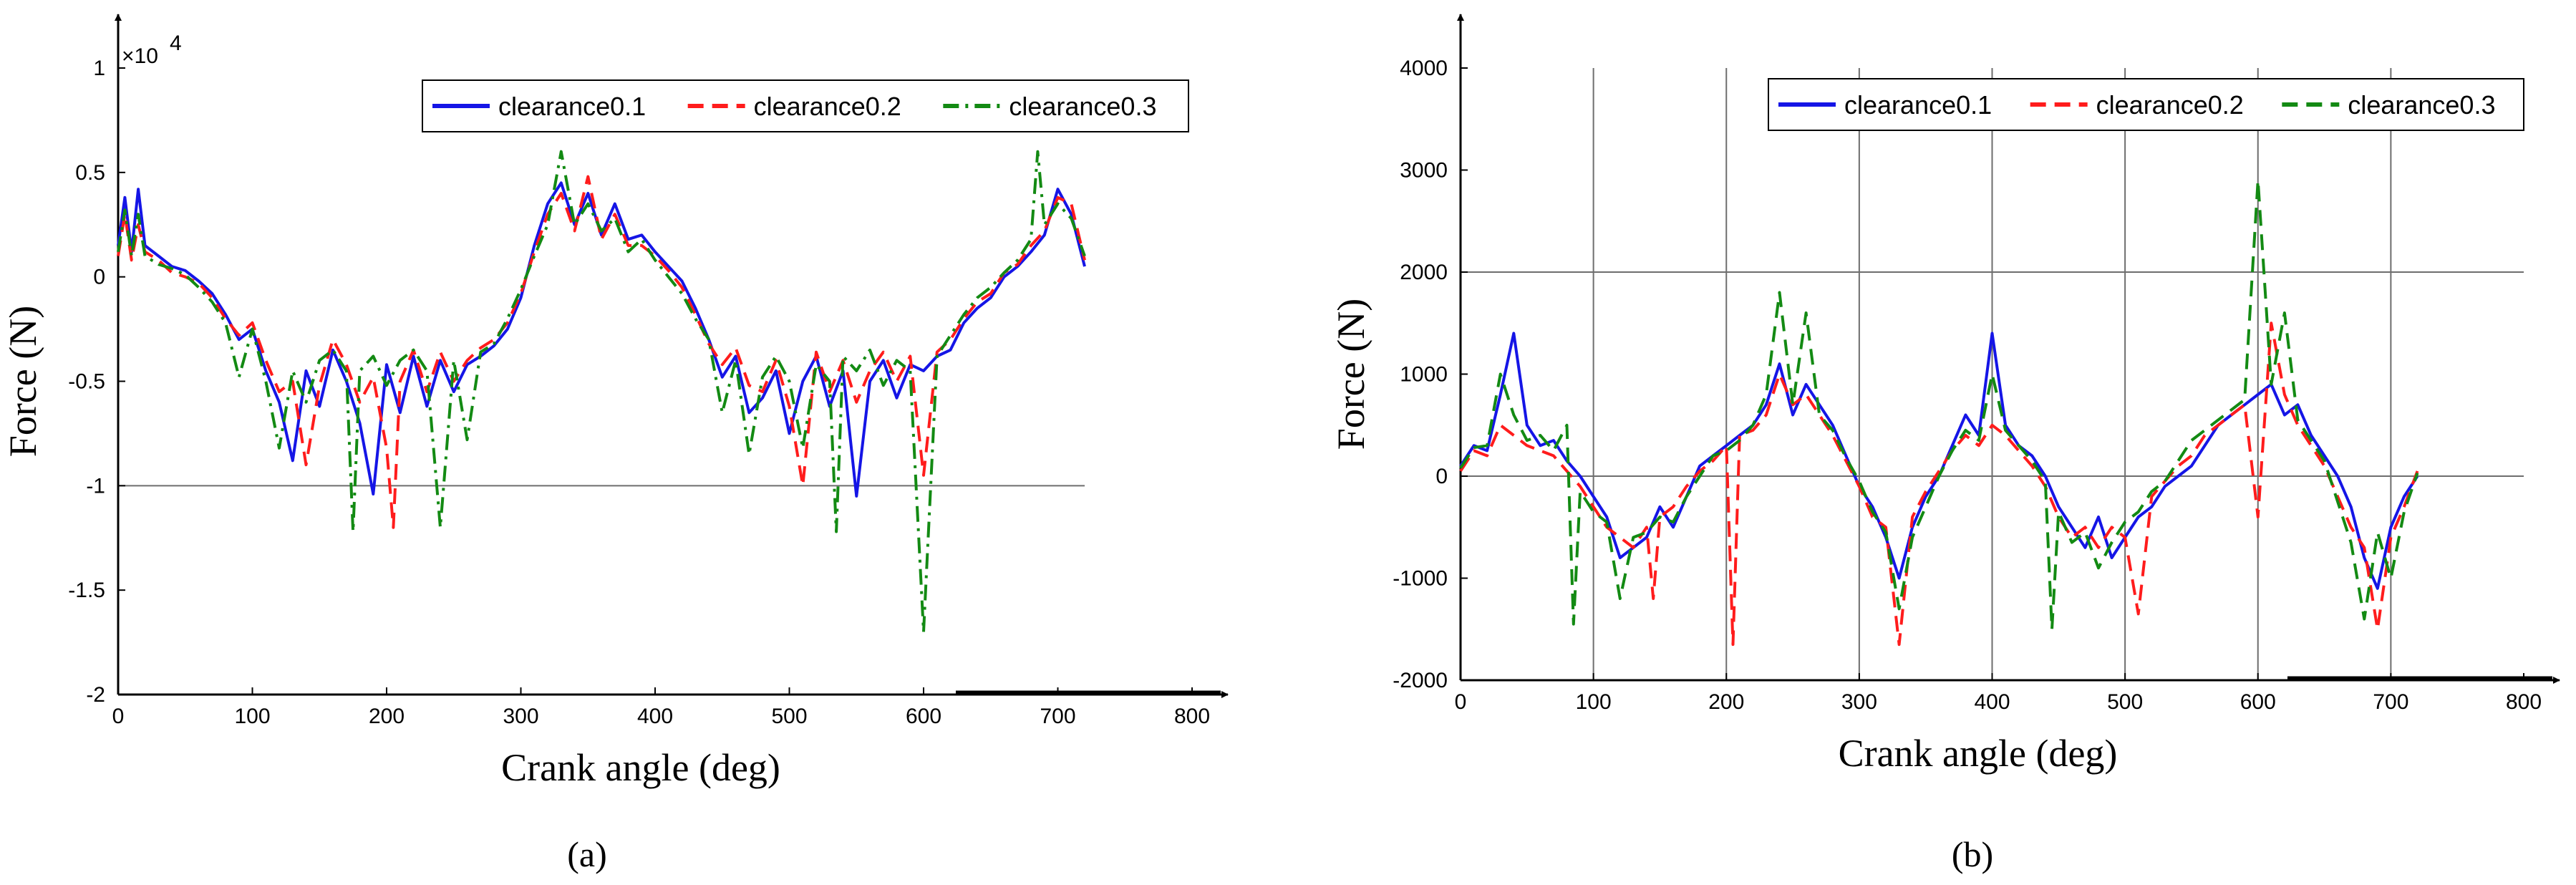 This screenshot has width=2576, height=885. Describe the element at coordinates (1939, 461) in the screenshot. I see `series-line-clearance0.1` at that location.